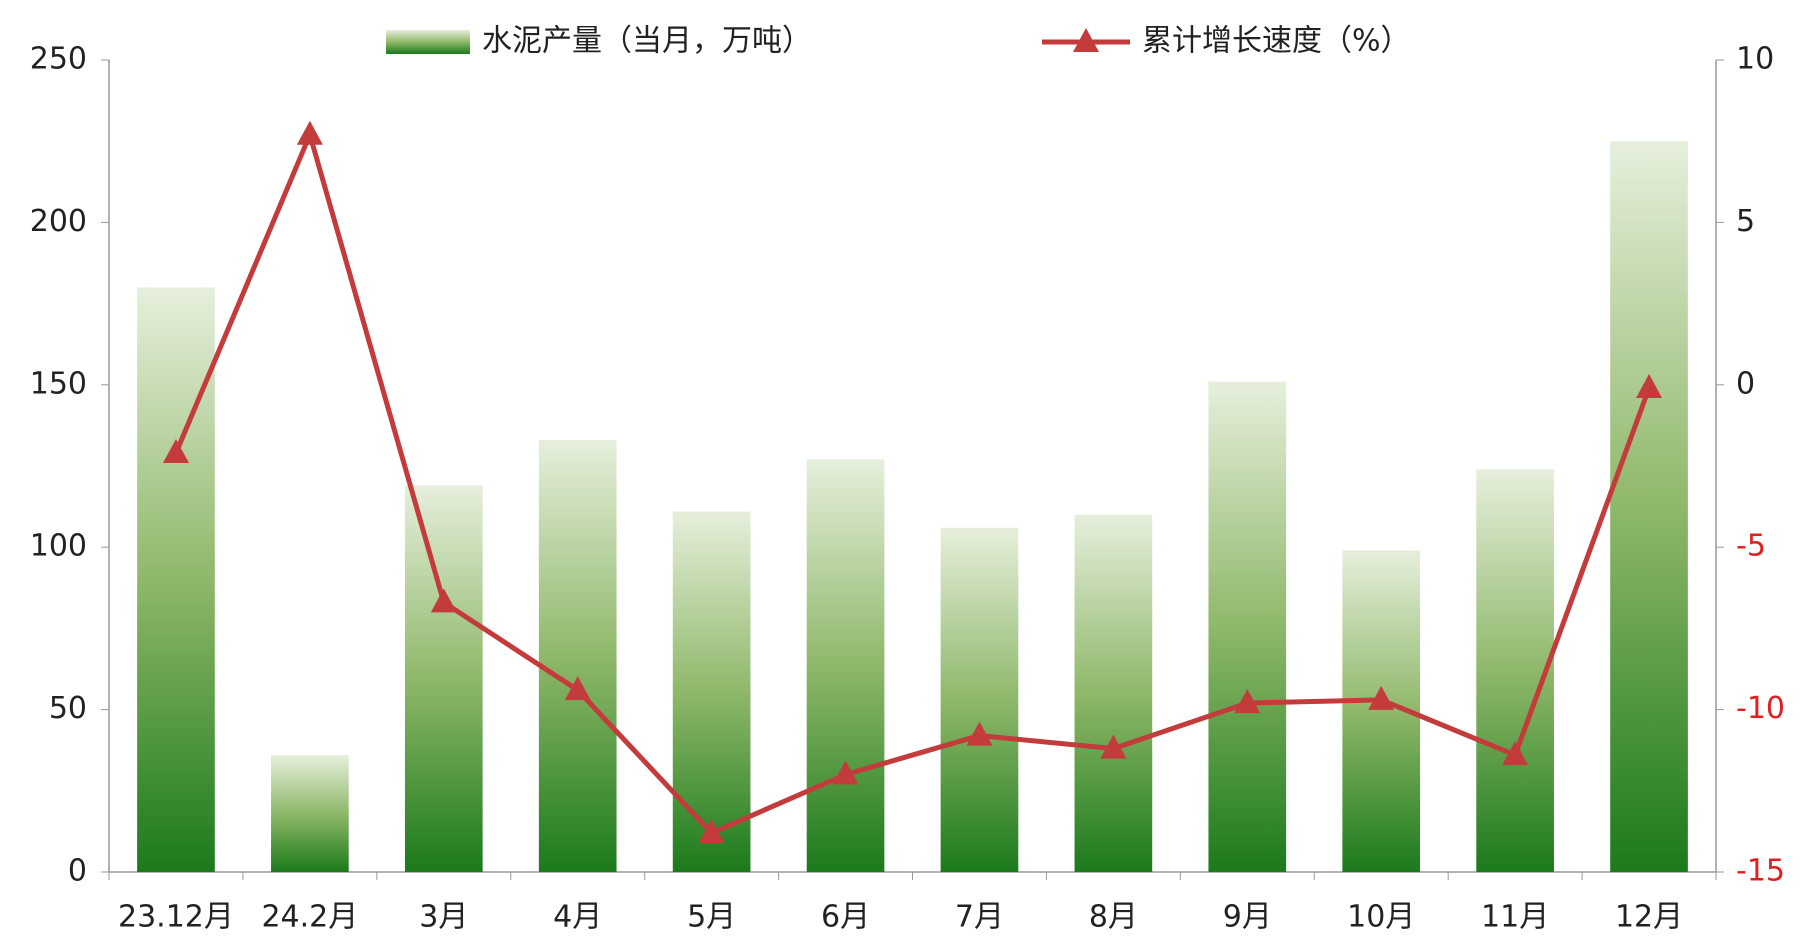 This screenshot has width=1806, height=948. I want to click on y2-tick-label: -15, so click(1760, 871).